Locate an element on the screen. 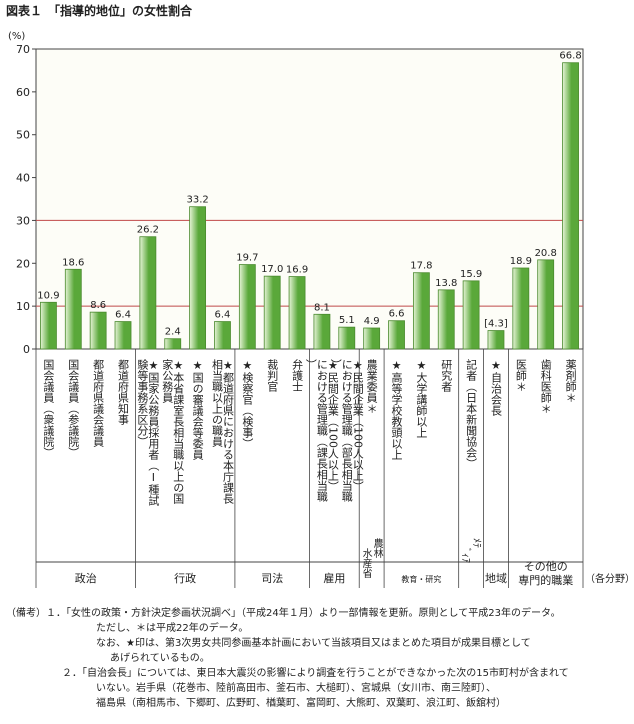  category-label: ★自治会長 is located at coordinates (495, 388).